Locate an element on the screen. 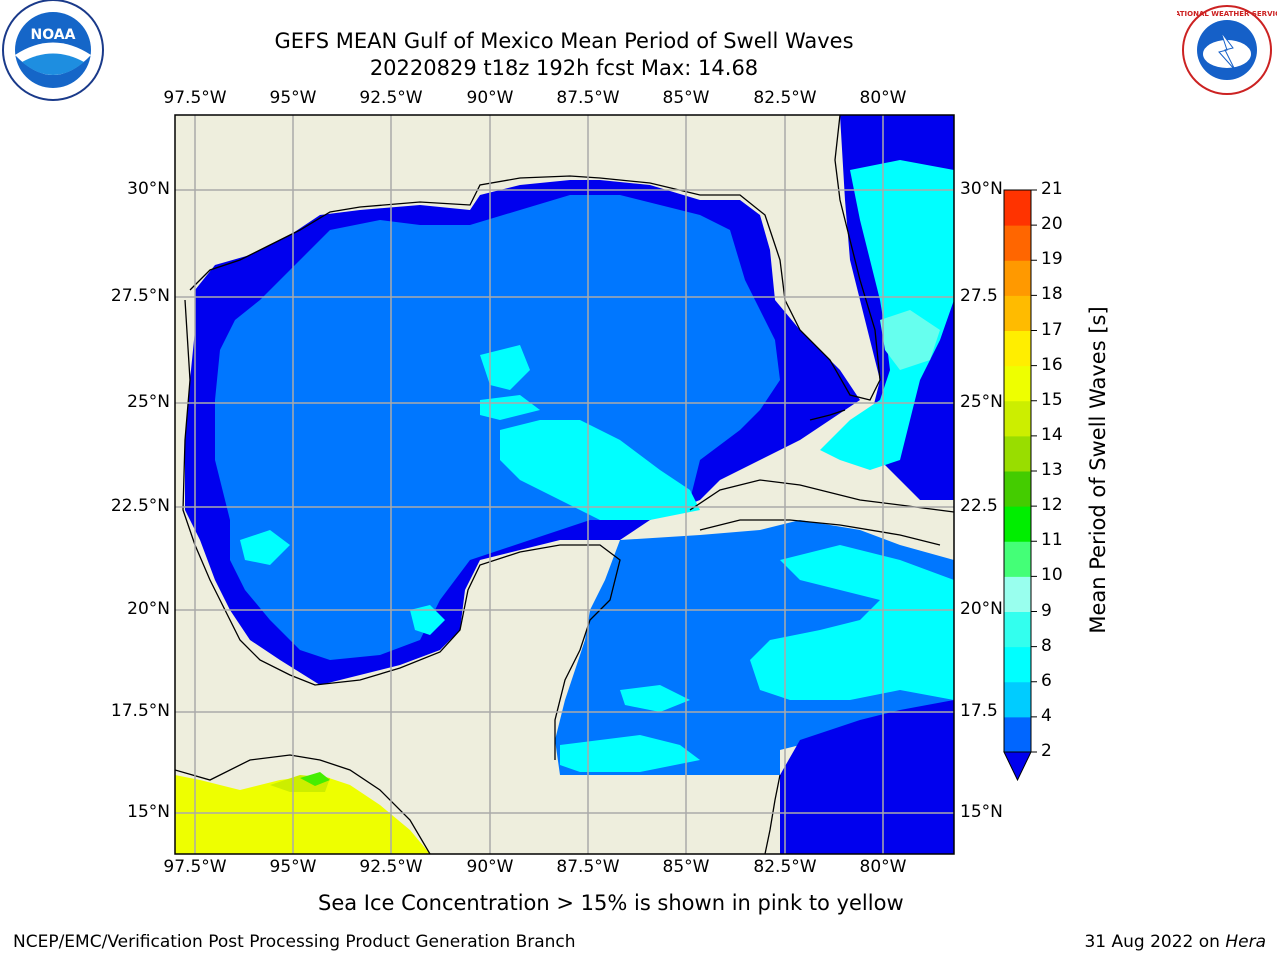 The image size is (1280, 960). nws-logo: NATIONAL WEATHER SERVICE is located at coordinates (1227, 50).